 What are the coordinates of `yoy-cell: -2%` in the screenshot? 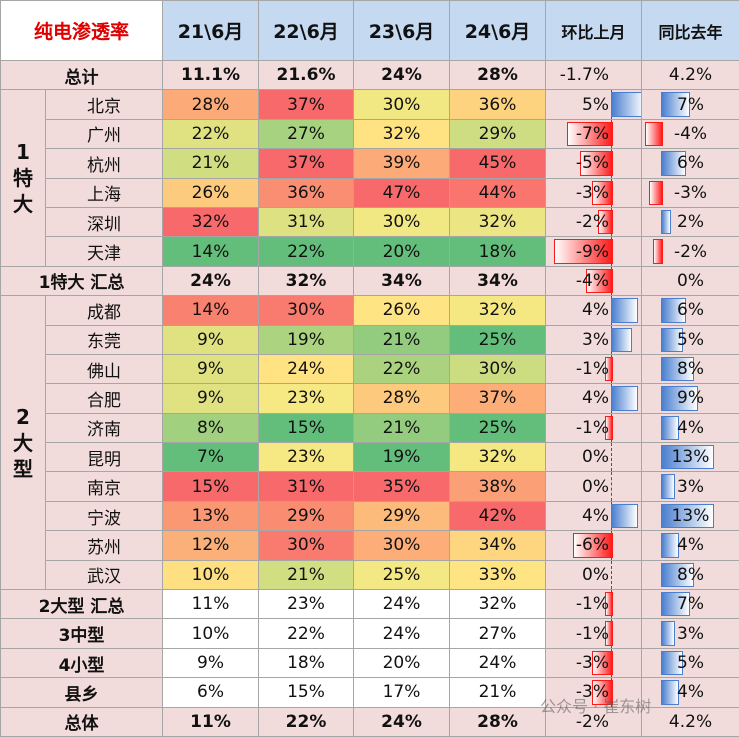 It's located at (690, 251).